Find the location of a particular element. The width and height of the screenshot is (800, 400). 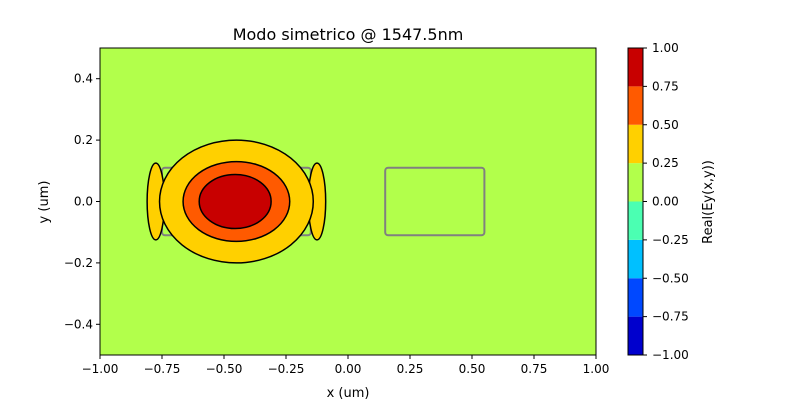

y-axis-ticks: −0.4 −0.2 0.0 0.2 0.4 is located at coordinates (82, 201).